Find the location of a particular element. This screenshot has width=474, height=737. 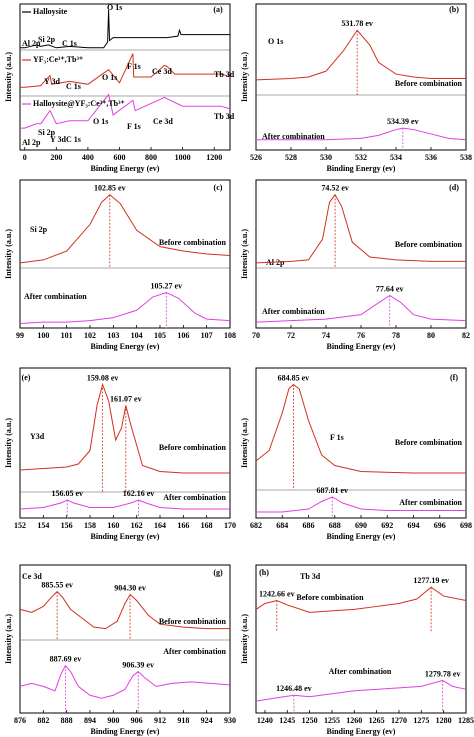

panel-title: O 1s is located at coordinates (275, 41).